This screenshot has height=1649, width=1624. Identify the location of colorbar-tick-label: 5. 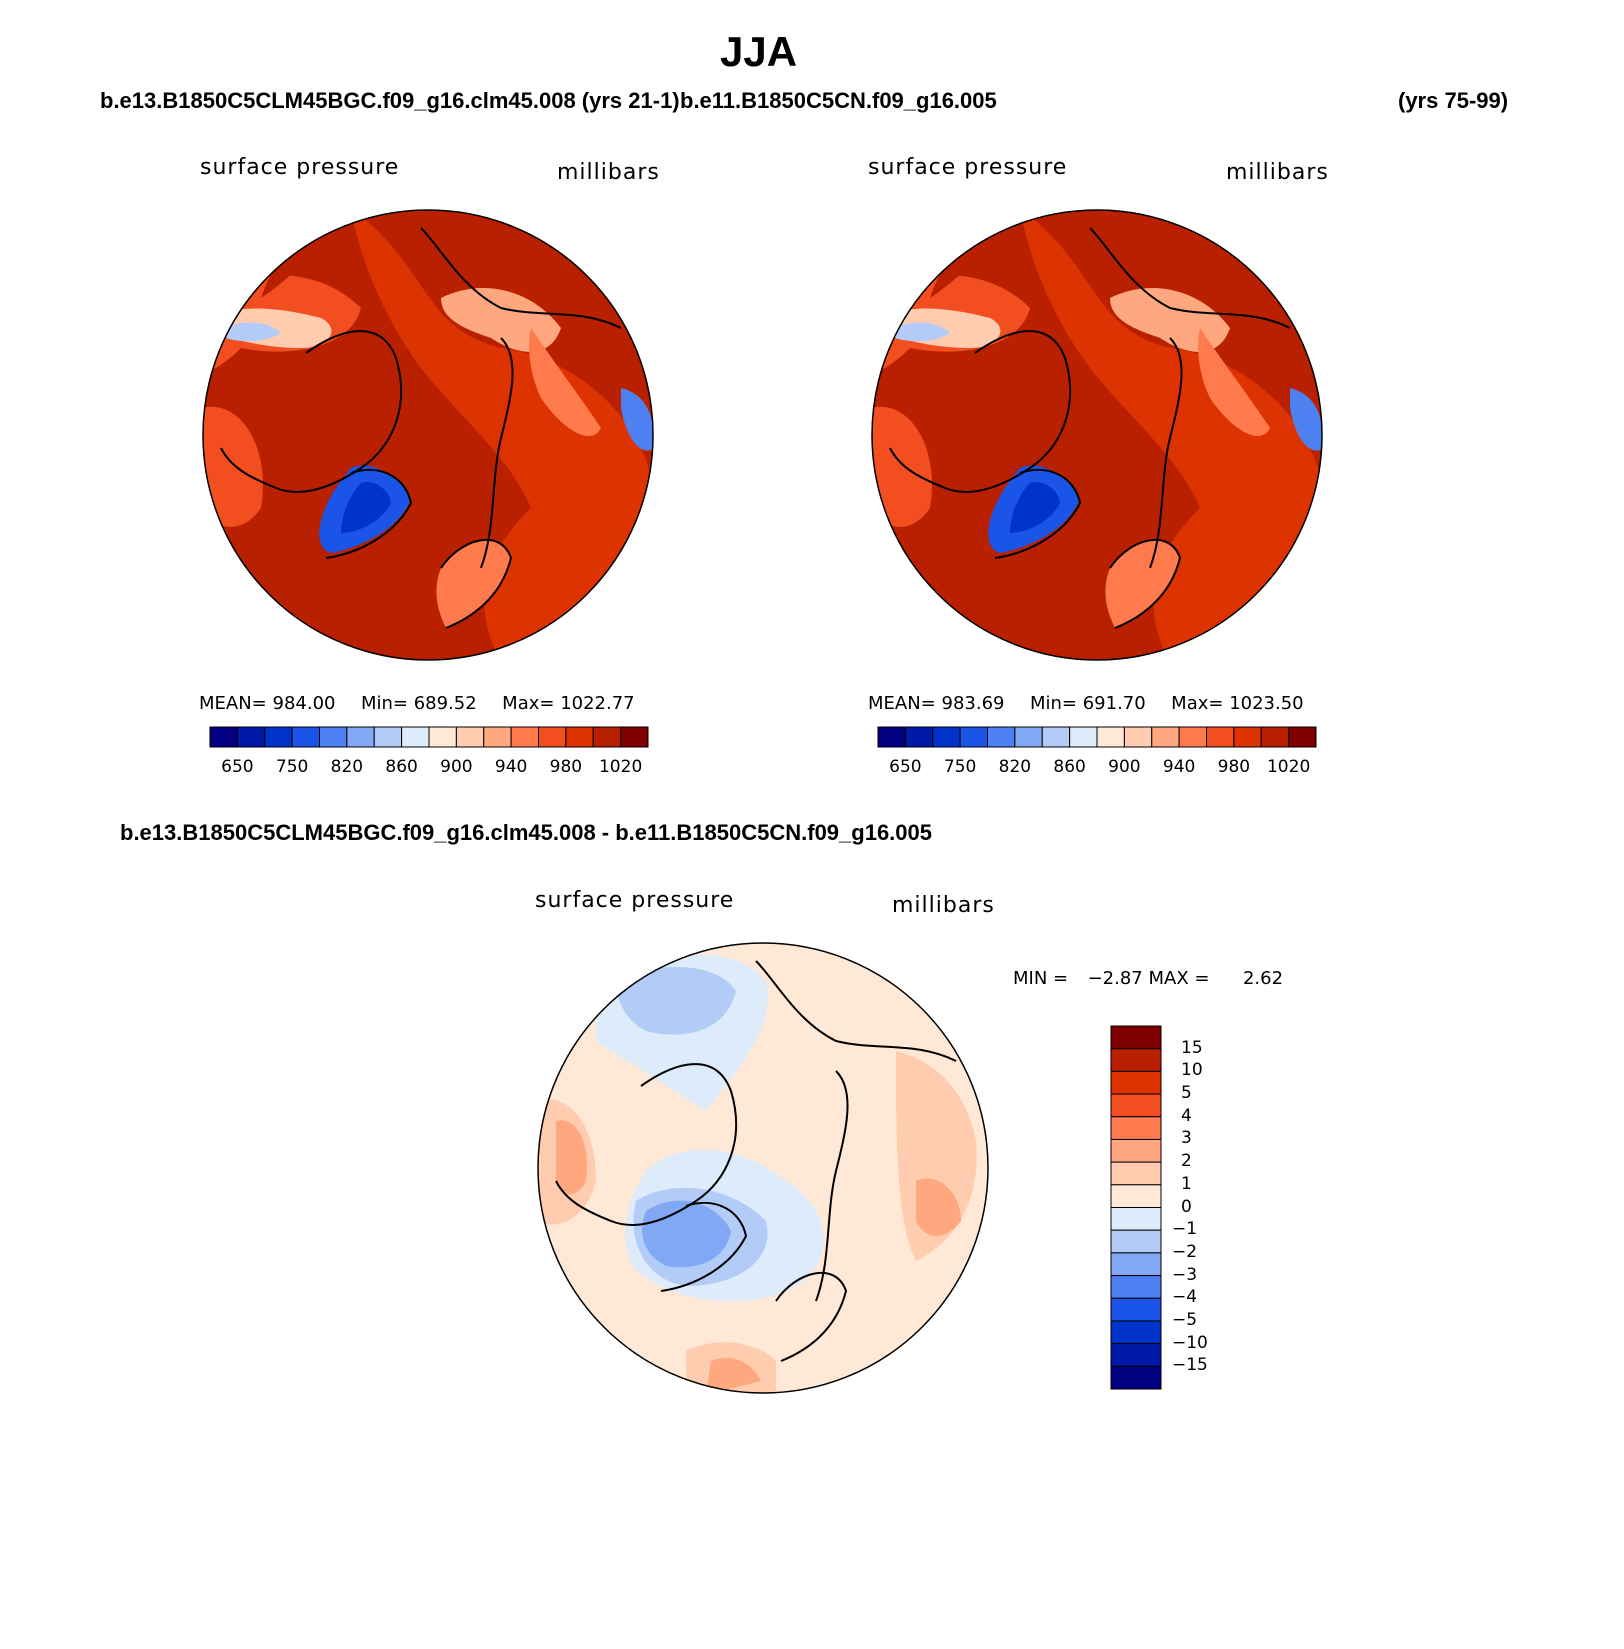
(1186, 1093).